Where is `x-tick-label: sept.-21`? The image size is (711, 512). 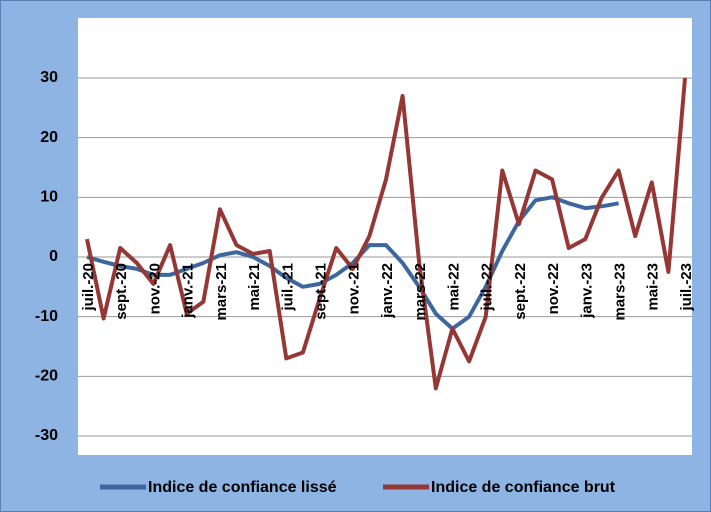 x-tick-label: sept.-21 is located at coordinates (321, 291).